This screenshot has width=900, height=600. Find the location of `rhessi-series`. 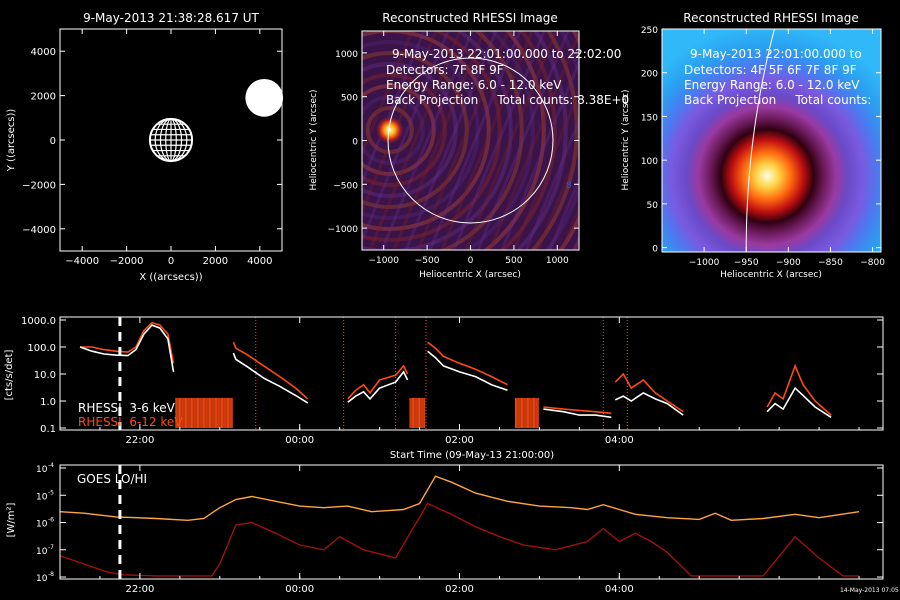

rhessi-series is located at coordinates (455, 370).